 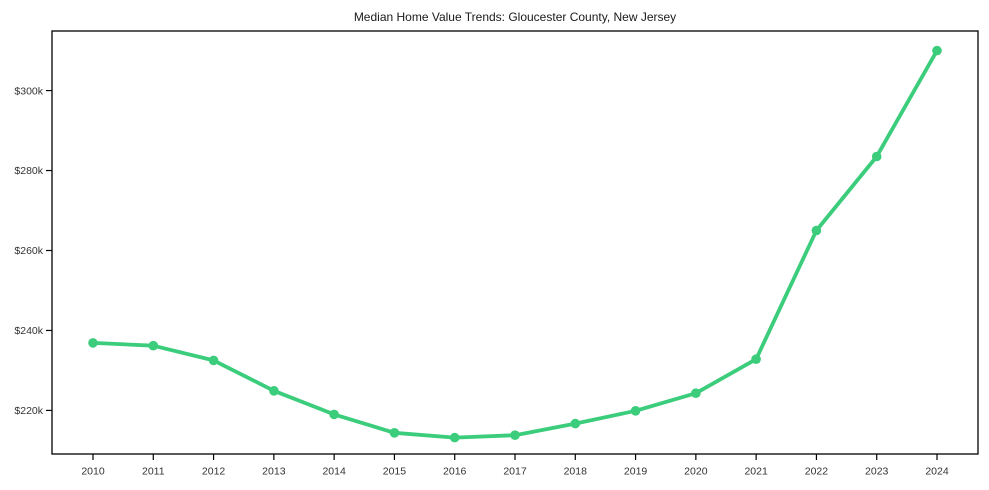 I want to click on x-tick-label: 2013, so click(x=274, y=472).